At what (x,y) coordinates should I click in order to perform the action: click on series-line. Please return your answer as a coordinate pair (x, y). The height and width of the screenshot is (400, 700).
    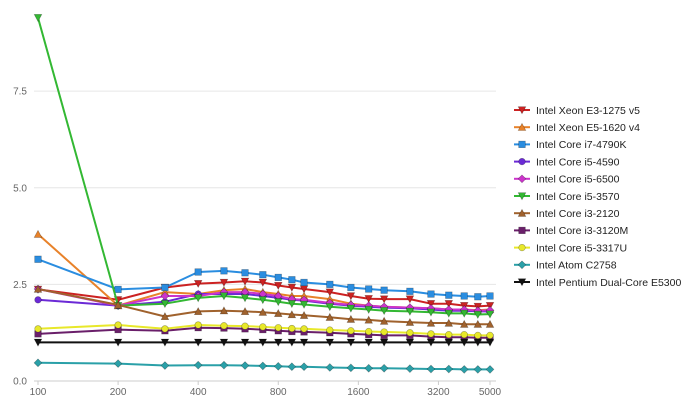
    Looking at the image, I should click on (263, 307).